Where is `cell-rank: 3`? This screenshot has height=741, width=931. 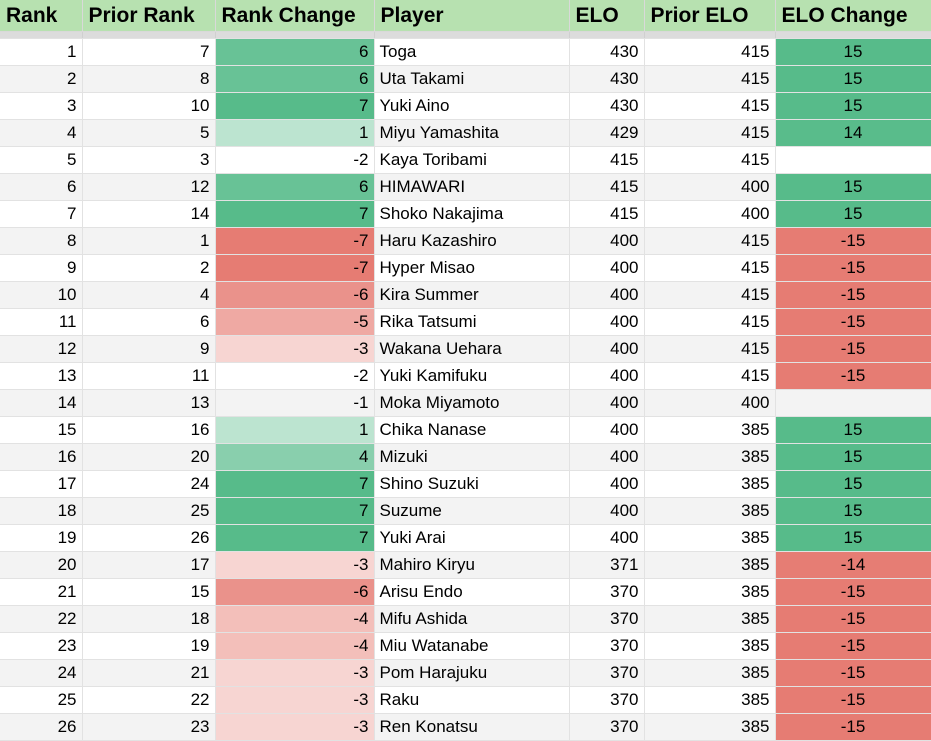
cell-rank: 3 is located at coordinates (41, 106).